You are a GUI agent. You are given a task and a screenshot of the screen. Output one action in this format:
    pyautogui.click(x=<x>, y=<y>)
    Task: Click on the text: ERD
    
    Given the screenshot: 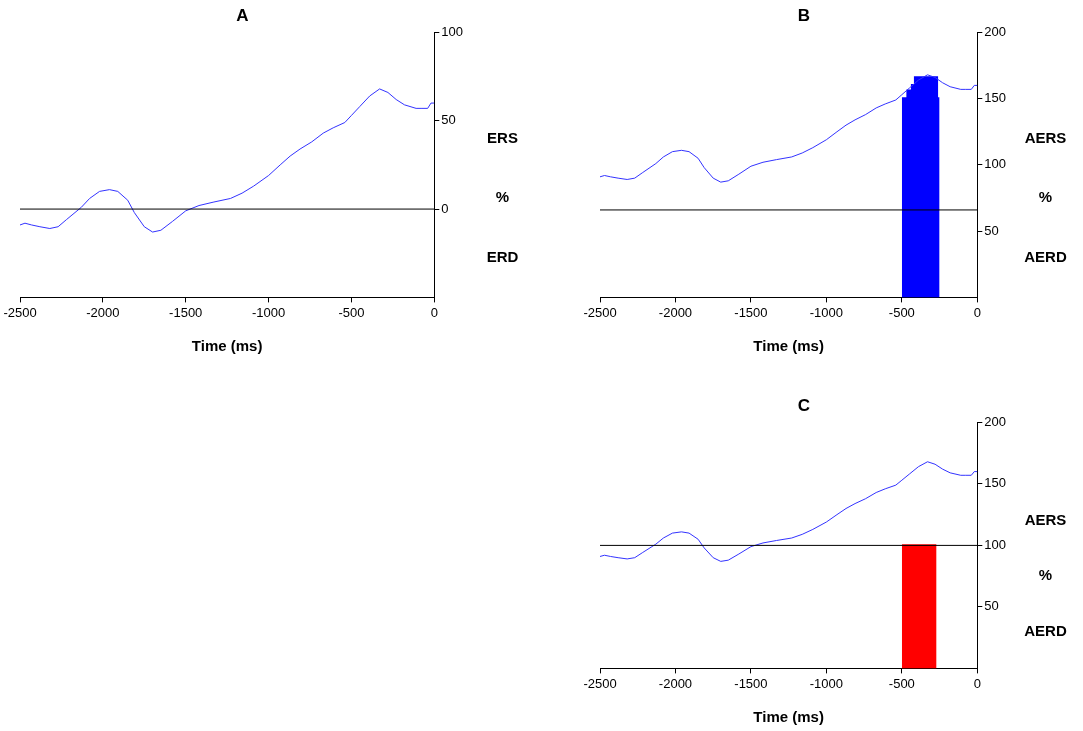 What is the action you would take?
    pyautogui.click(x=502, y=256)
    